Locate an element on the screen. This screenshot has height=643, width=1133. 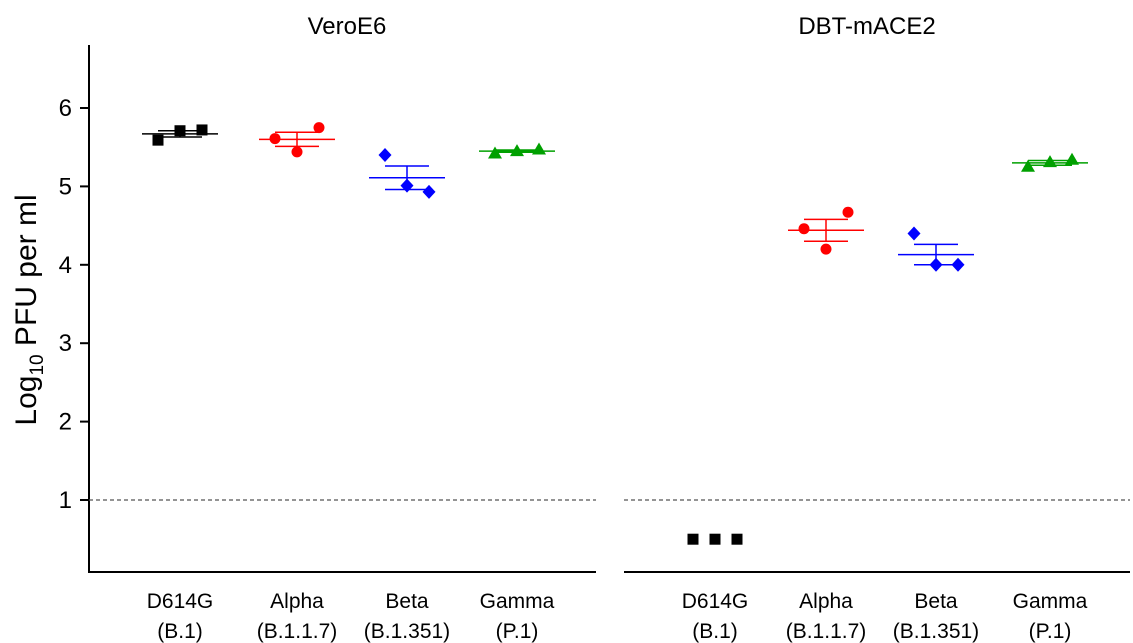
category-lineage-alpha-1: (B.1.1.7) is located at coordinates (826, 631).